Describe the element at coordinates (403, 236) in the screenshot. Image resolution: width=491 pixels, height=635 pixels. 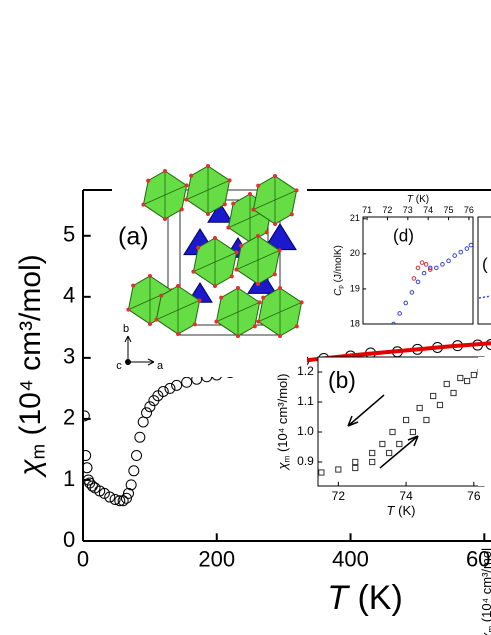
I see `panel-label: (d)` at that location.